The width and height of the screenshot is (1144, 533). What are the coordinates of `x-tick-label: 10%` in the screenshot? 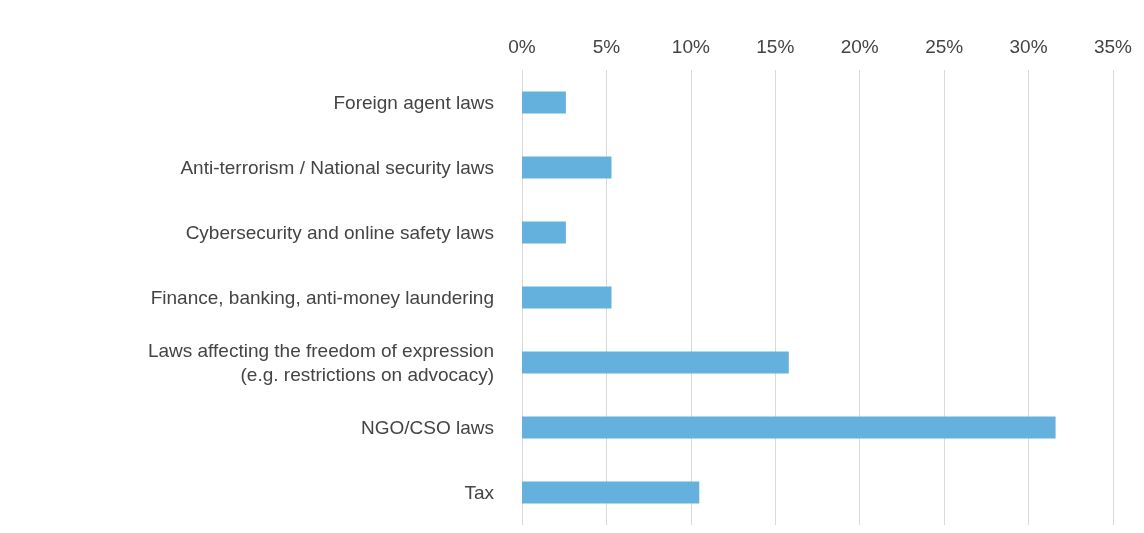 It's located at (690, 46).